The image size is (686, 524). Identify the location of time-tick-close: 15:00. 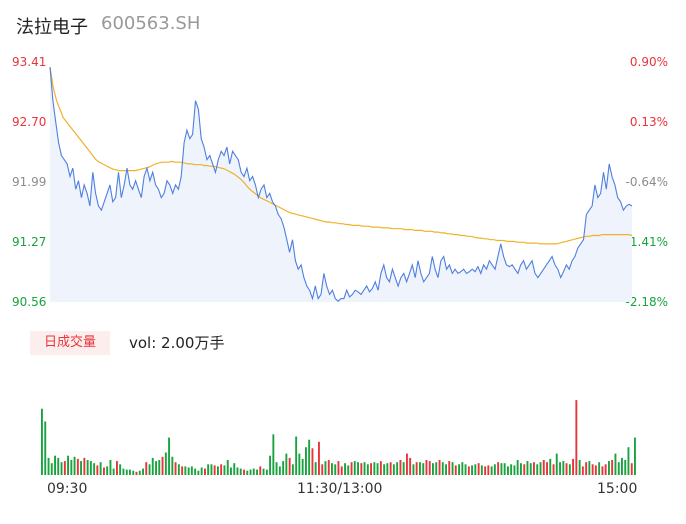
(617, 489).